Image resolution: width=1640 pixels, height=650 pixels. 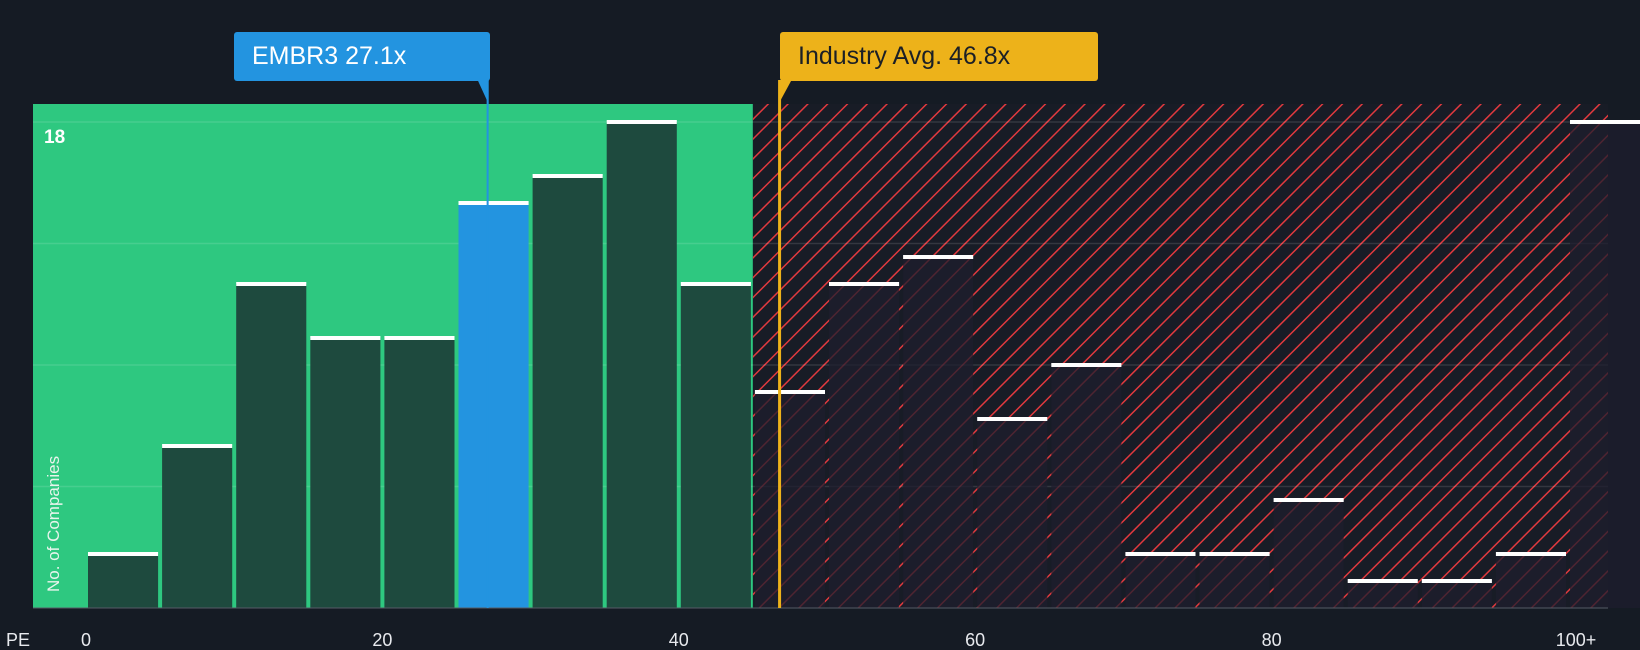 What do you see at coordinates (382, 640) in the screenshot?
I see `x-tick-label: 20` at bounding box center [382, 640].